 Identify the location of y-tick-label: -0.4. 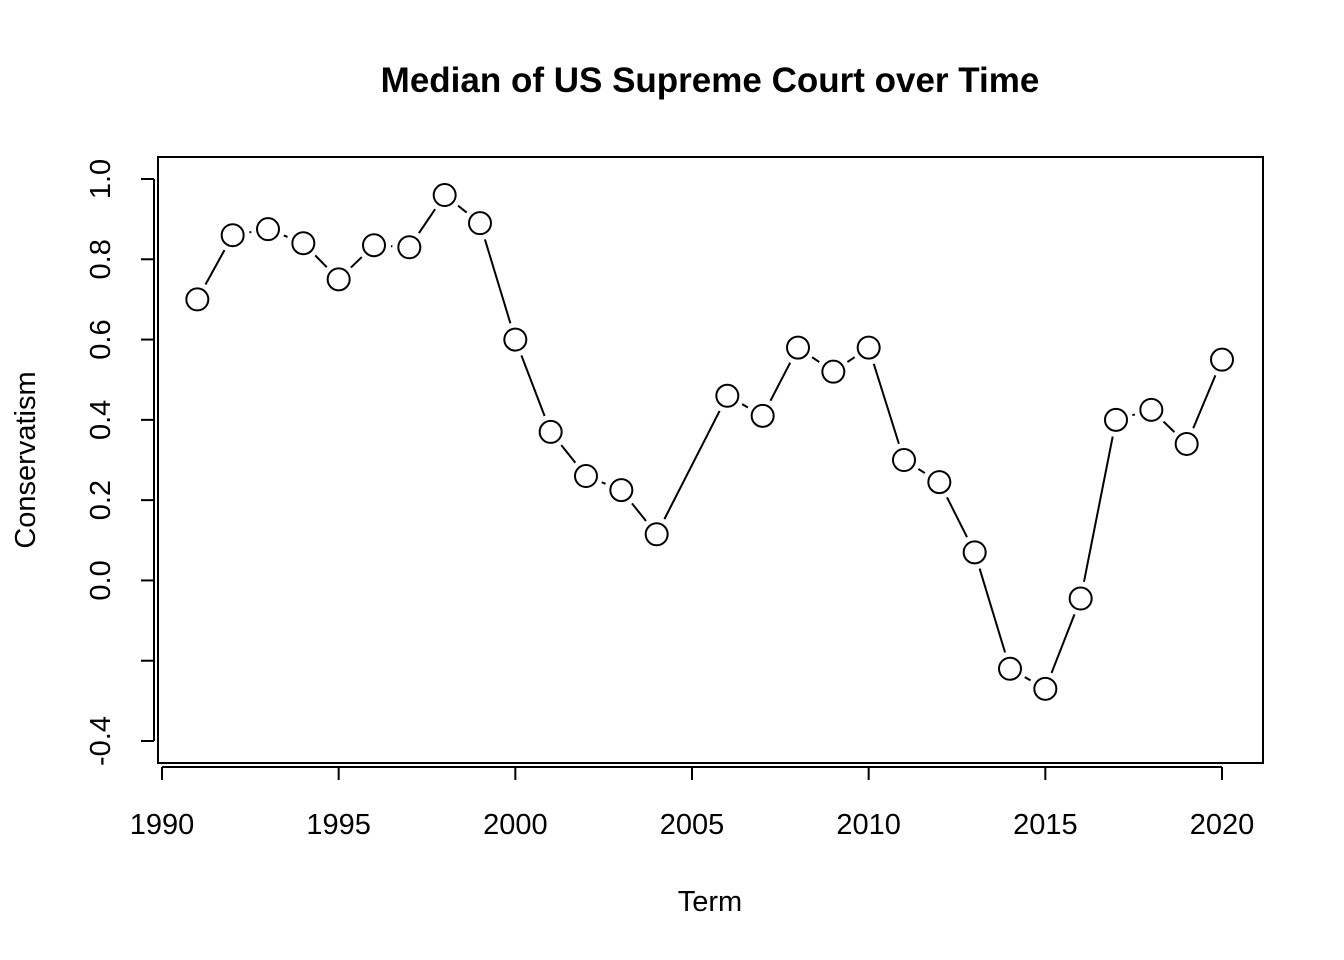
(101, 741).